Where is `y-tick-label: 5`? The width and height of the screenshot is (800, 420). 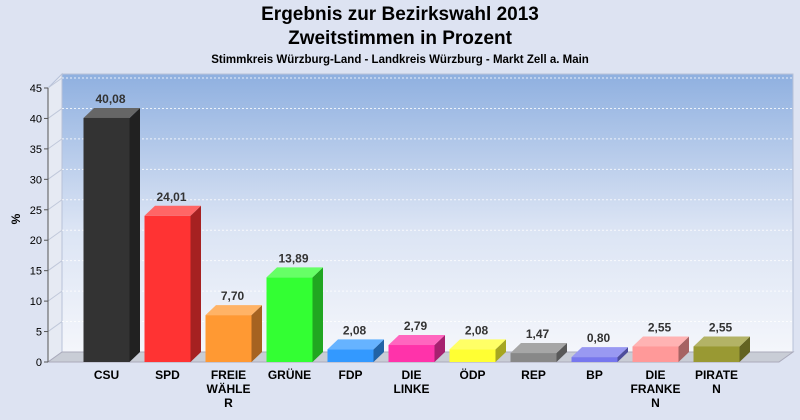 y-tick-label: 5 is located at coordinates (39, 333).